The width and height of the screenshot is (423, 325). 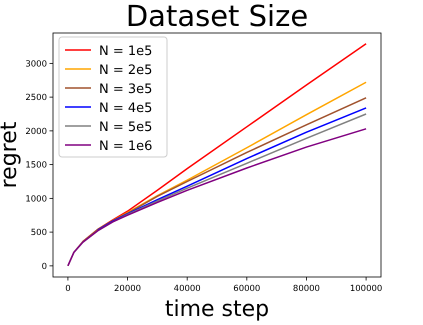 I want to click on legend-label: N = 4e5, so click(x=125, y=108).